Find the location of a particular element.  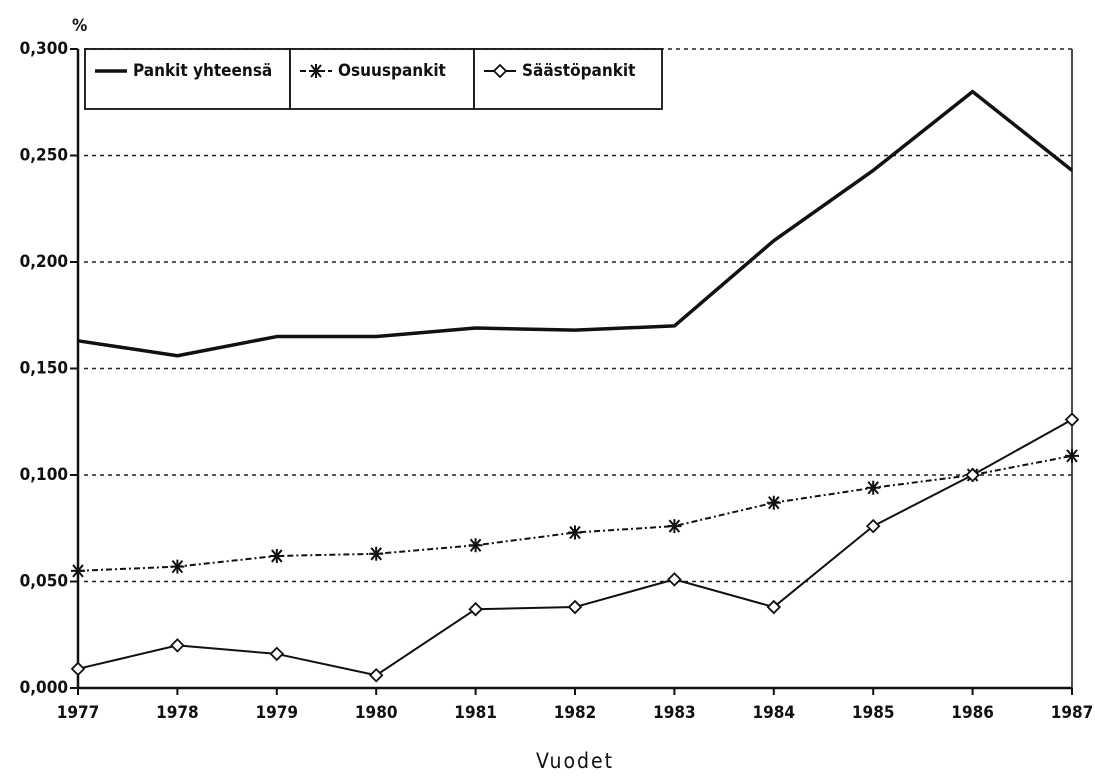

x-tick-label: 1986 is located at coordinates (972, 713).